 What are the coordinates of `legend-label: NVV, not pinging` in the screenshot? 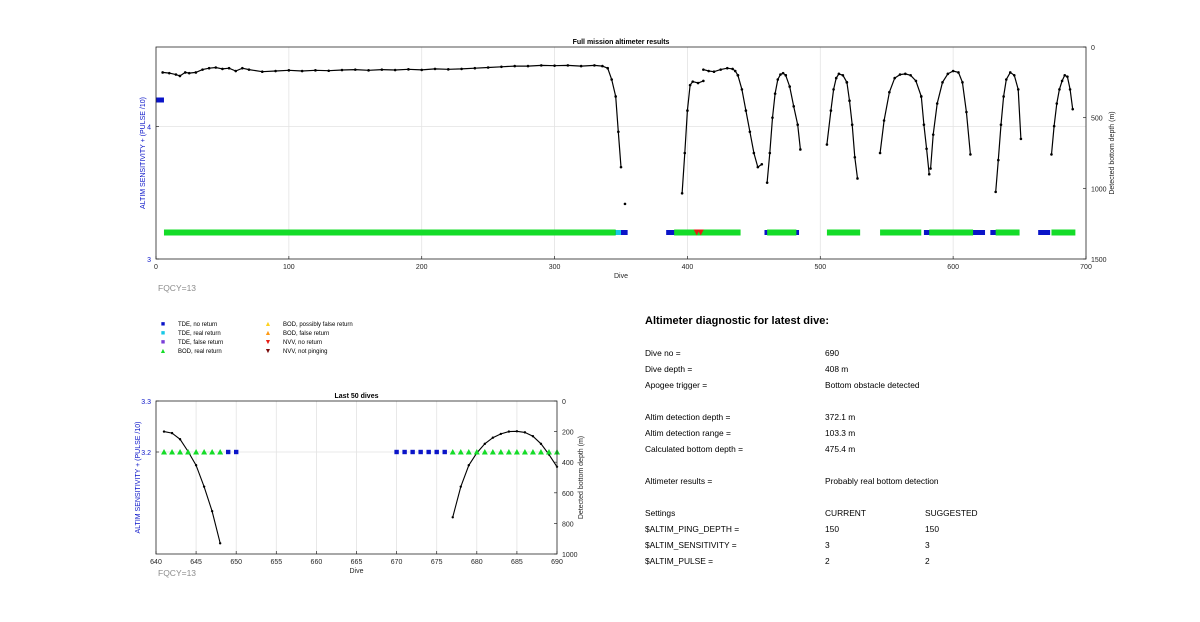 It's located at (305, 352).